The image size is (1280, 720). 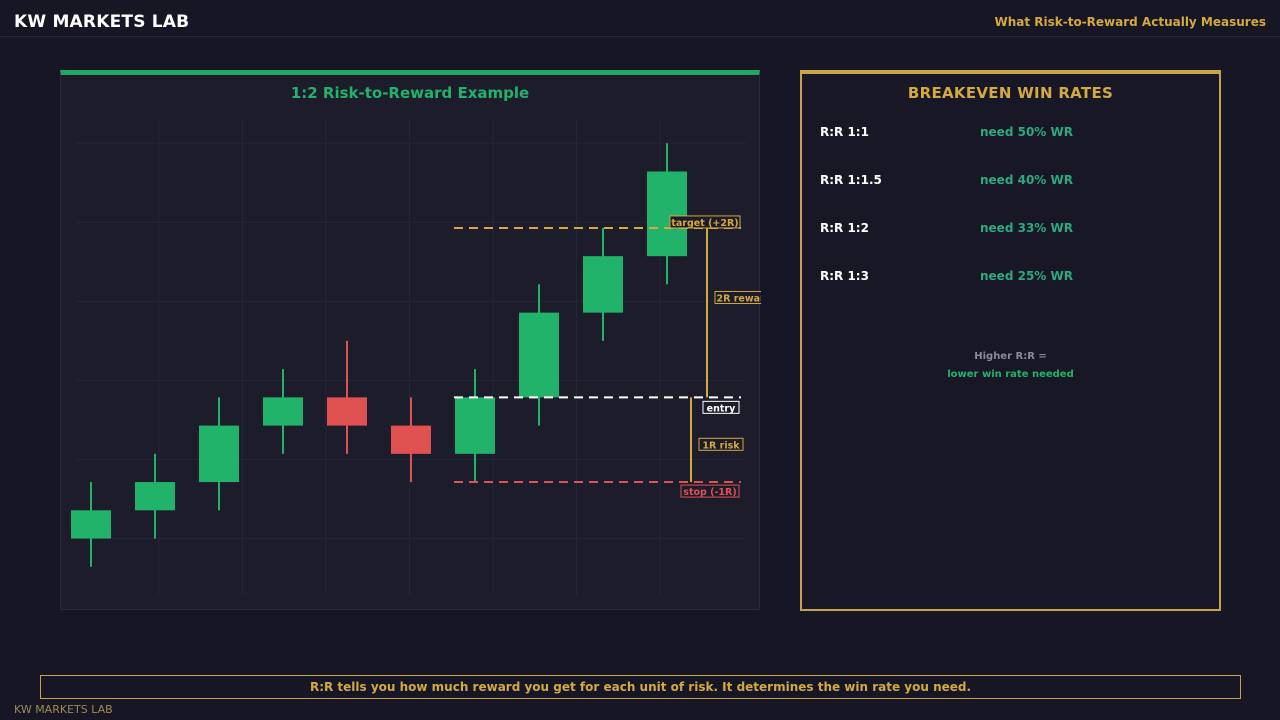 I want to click on target-label: target (+2R), so click(x=704, y=223).